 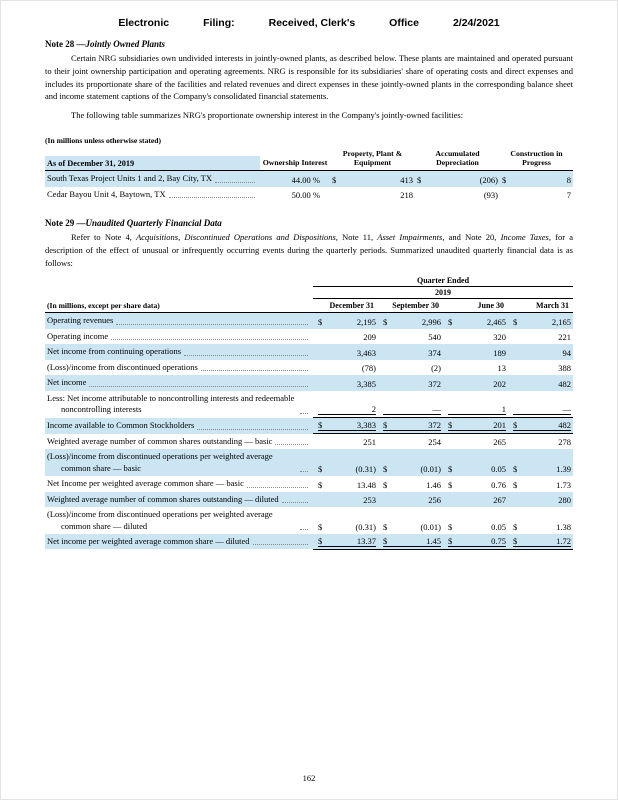 What do you see at coordinates (153, 223) in the screenshot?
I see `note29-title: Unaudited Quarterly Financial Data` at bounding box center [153, 223].